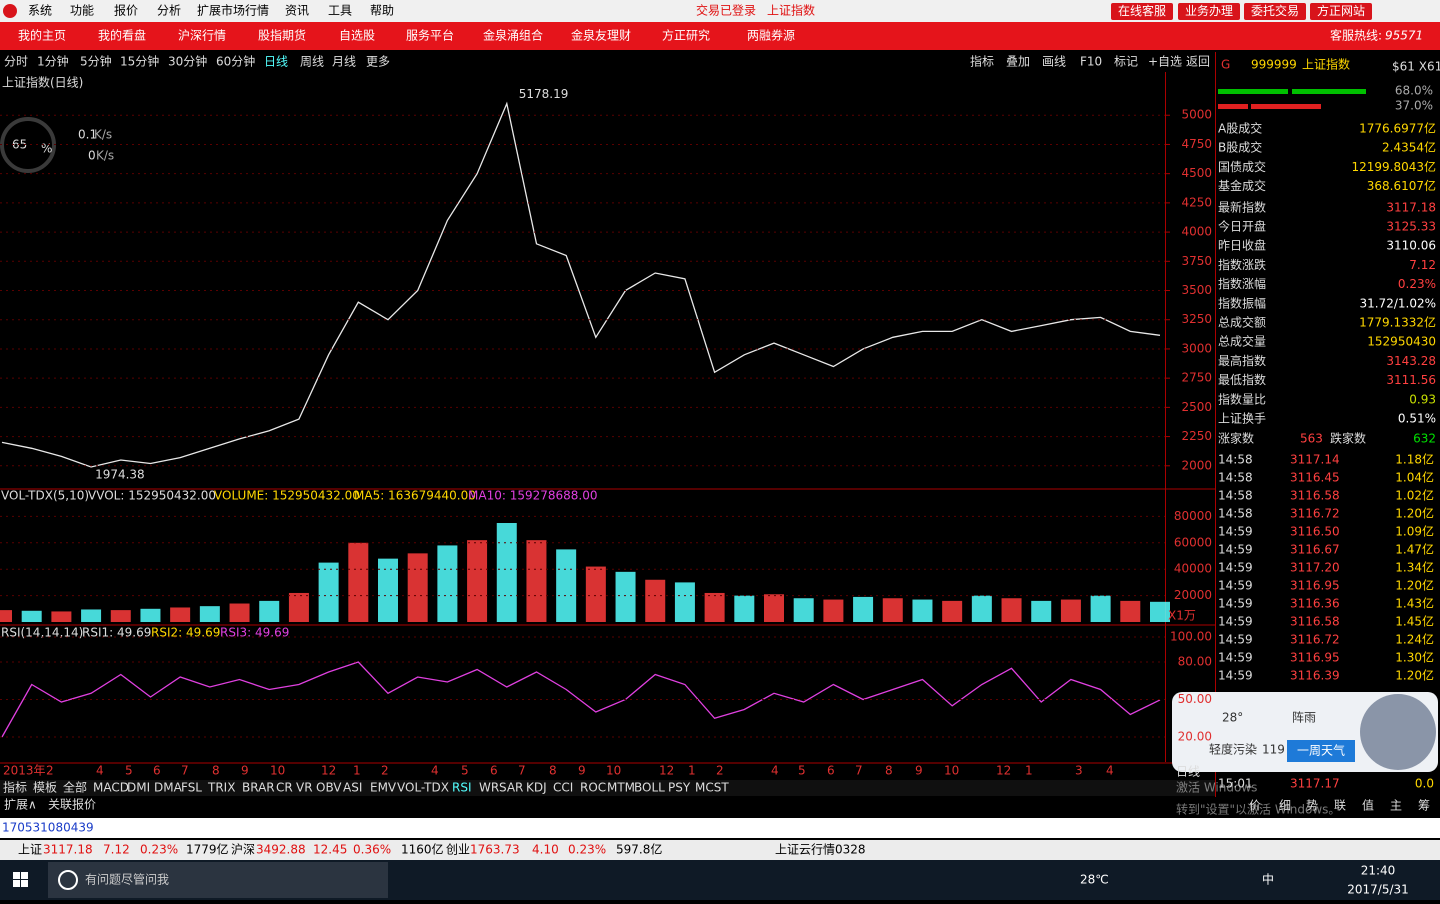  Describe the element at coordinates (1165, 62) in the screenshot. I see `tool-button: +自选` at that location.